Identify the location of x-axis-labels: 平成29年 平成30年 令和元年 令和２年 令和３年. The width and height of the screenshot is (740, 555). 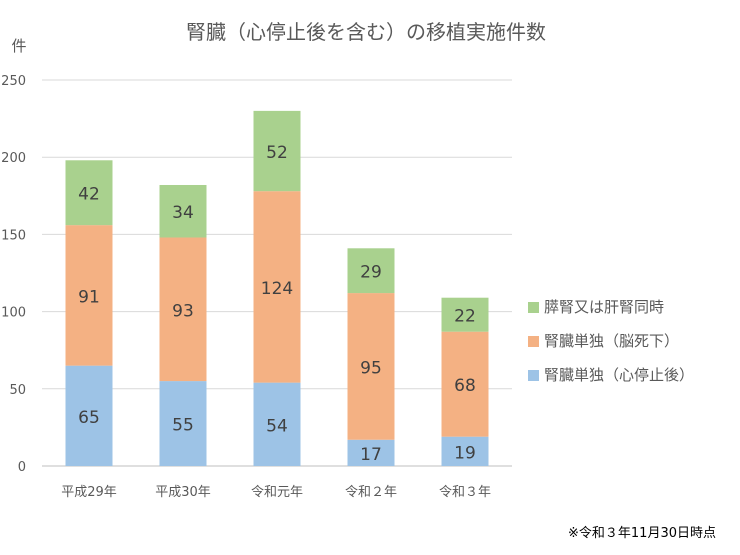
(276, 492).